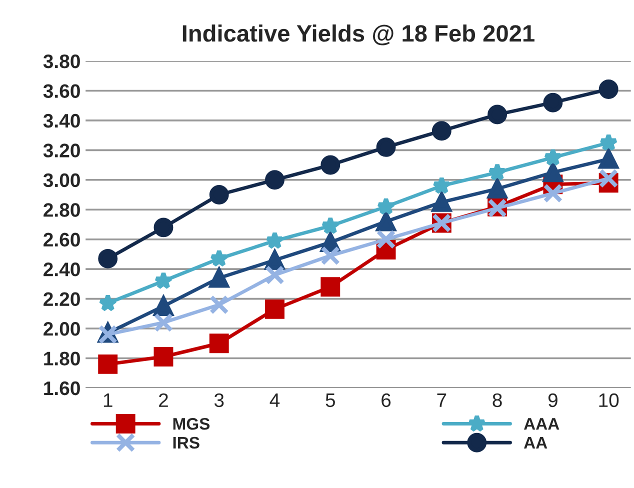 This screenshot has width=634, height=488. Describe the element at coordinates (108, 400) in the screenshot. I see `x-tick-label: 1` at that location.